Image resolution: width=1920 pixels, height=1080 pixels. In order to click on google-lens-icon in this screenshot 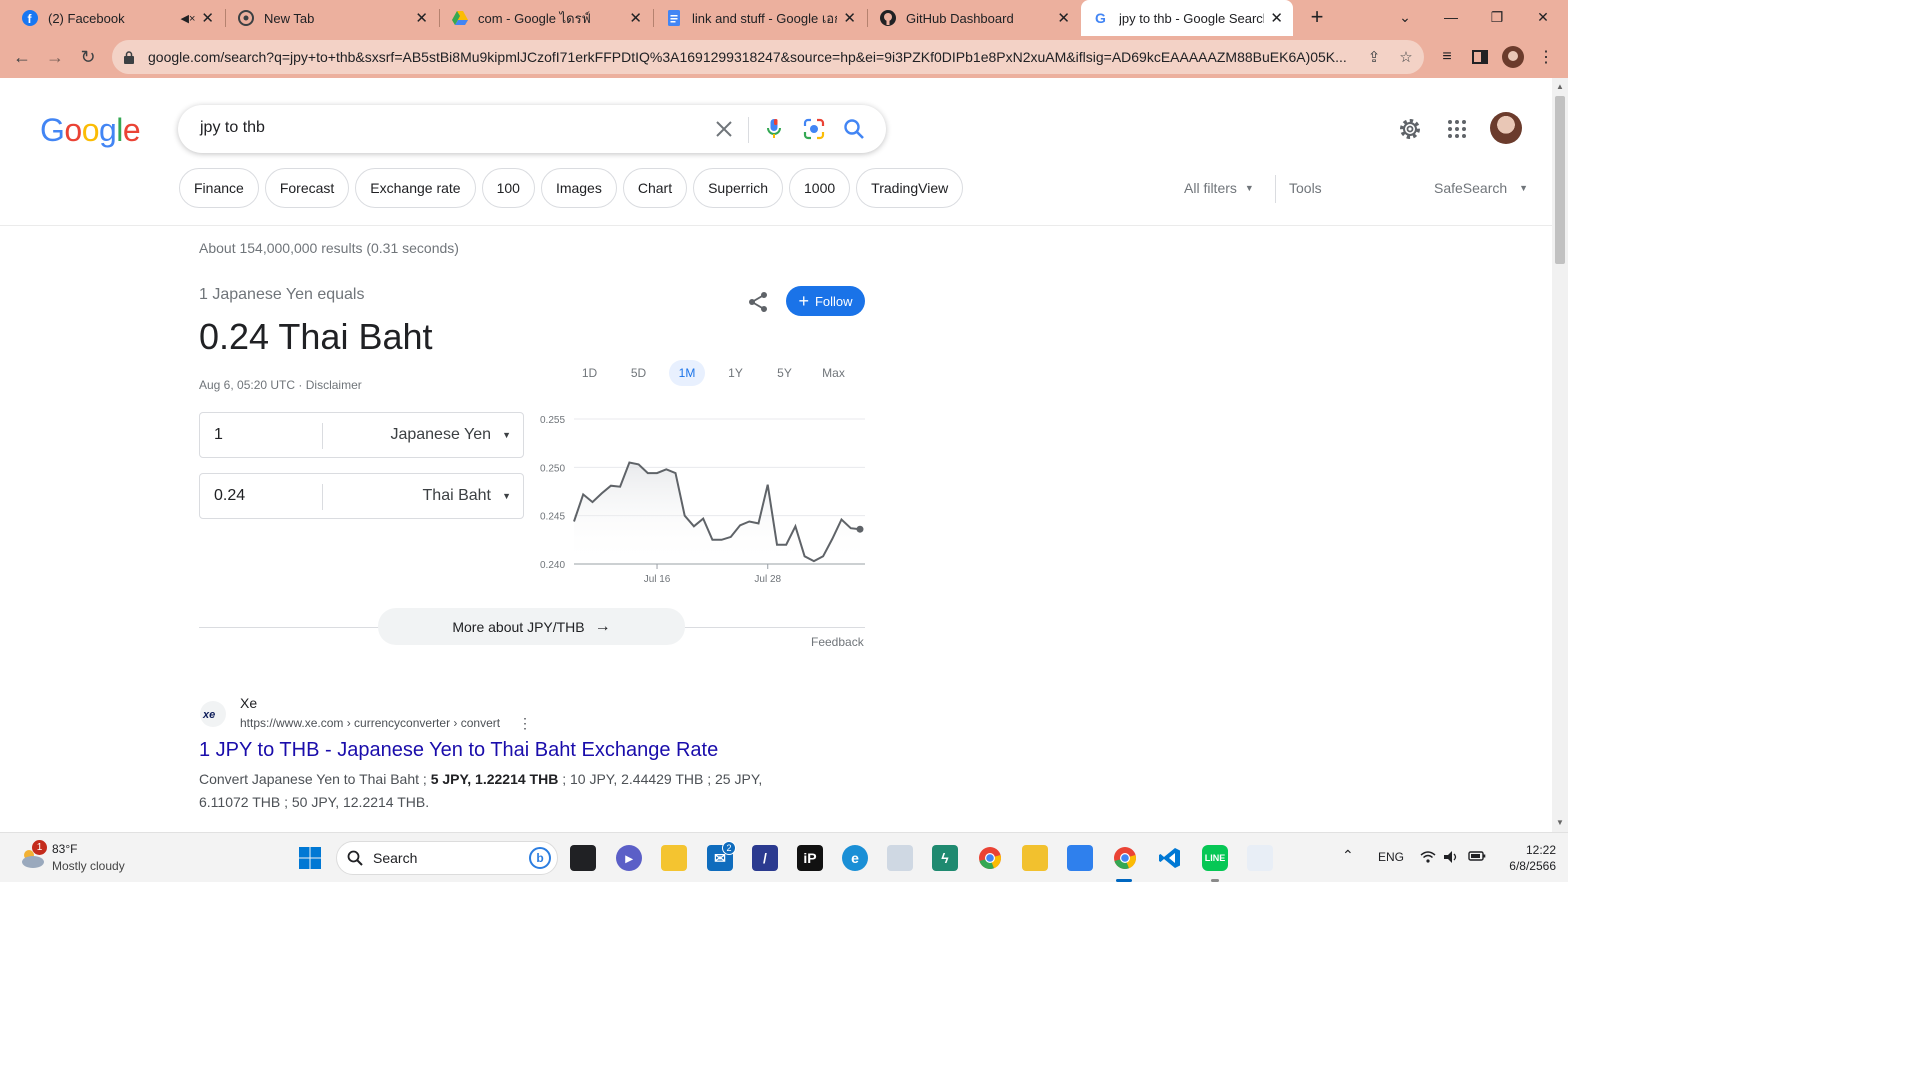, I will do `click(814, 129)`.